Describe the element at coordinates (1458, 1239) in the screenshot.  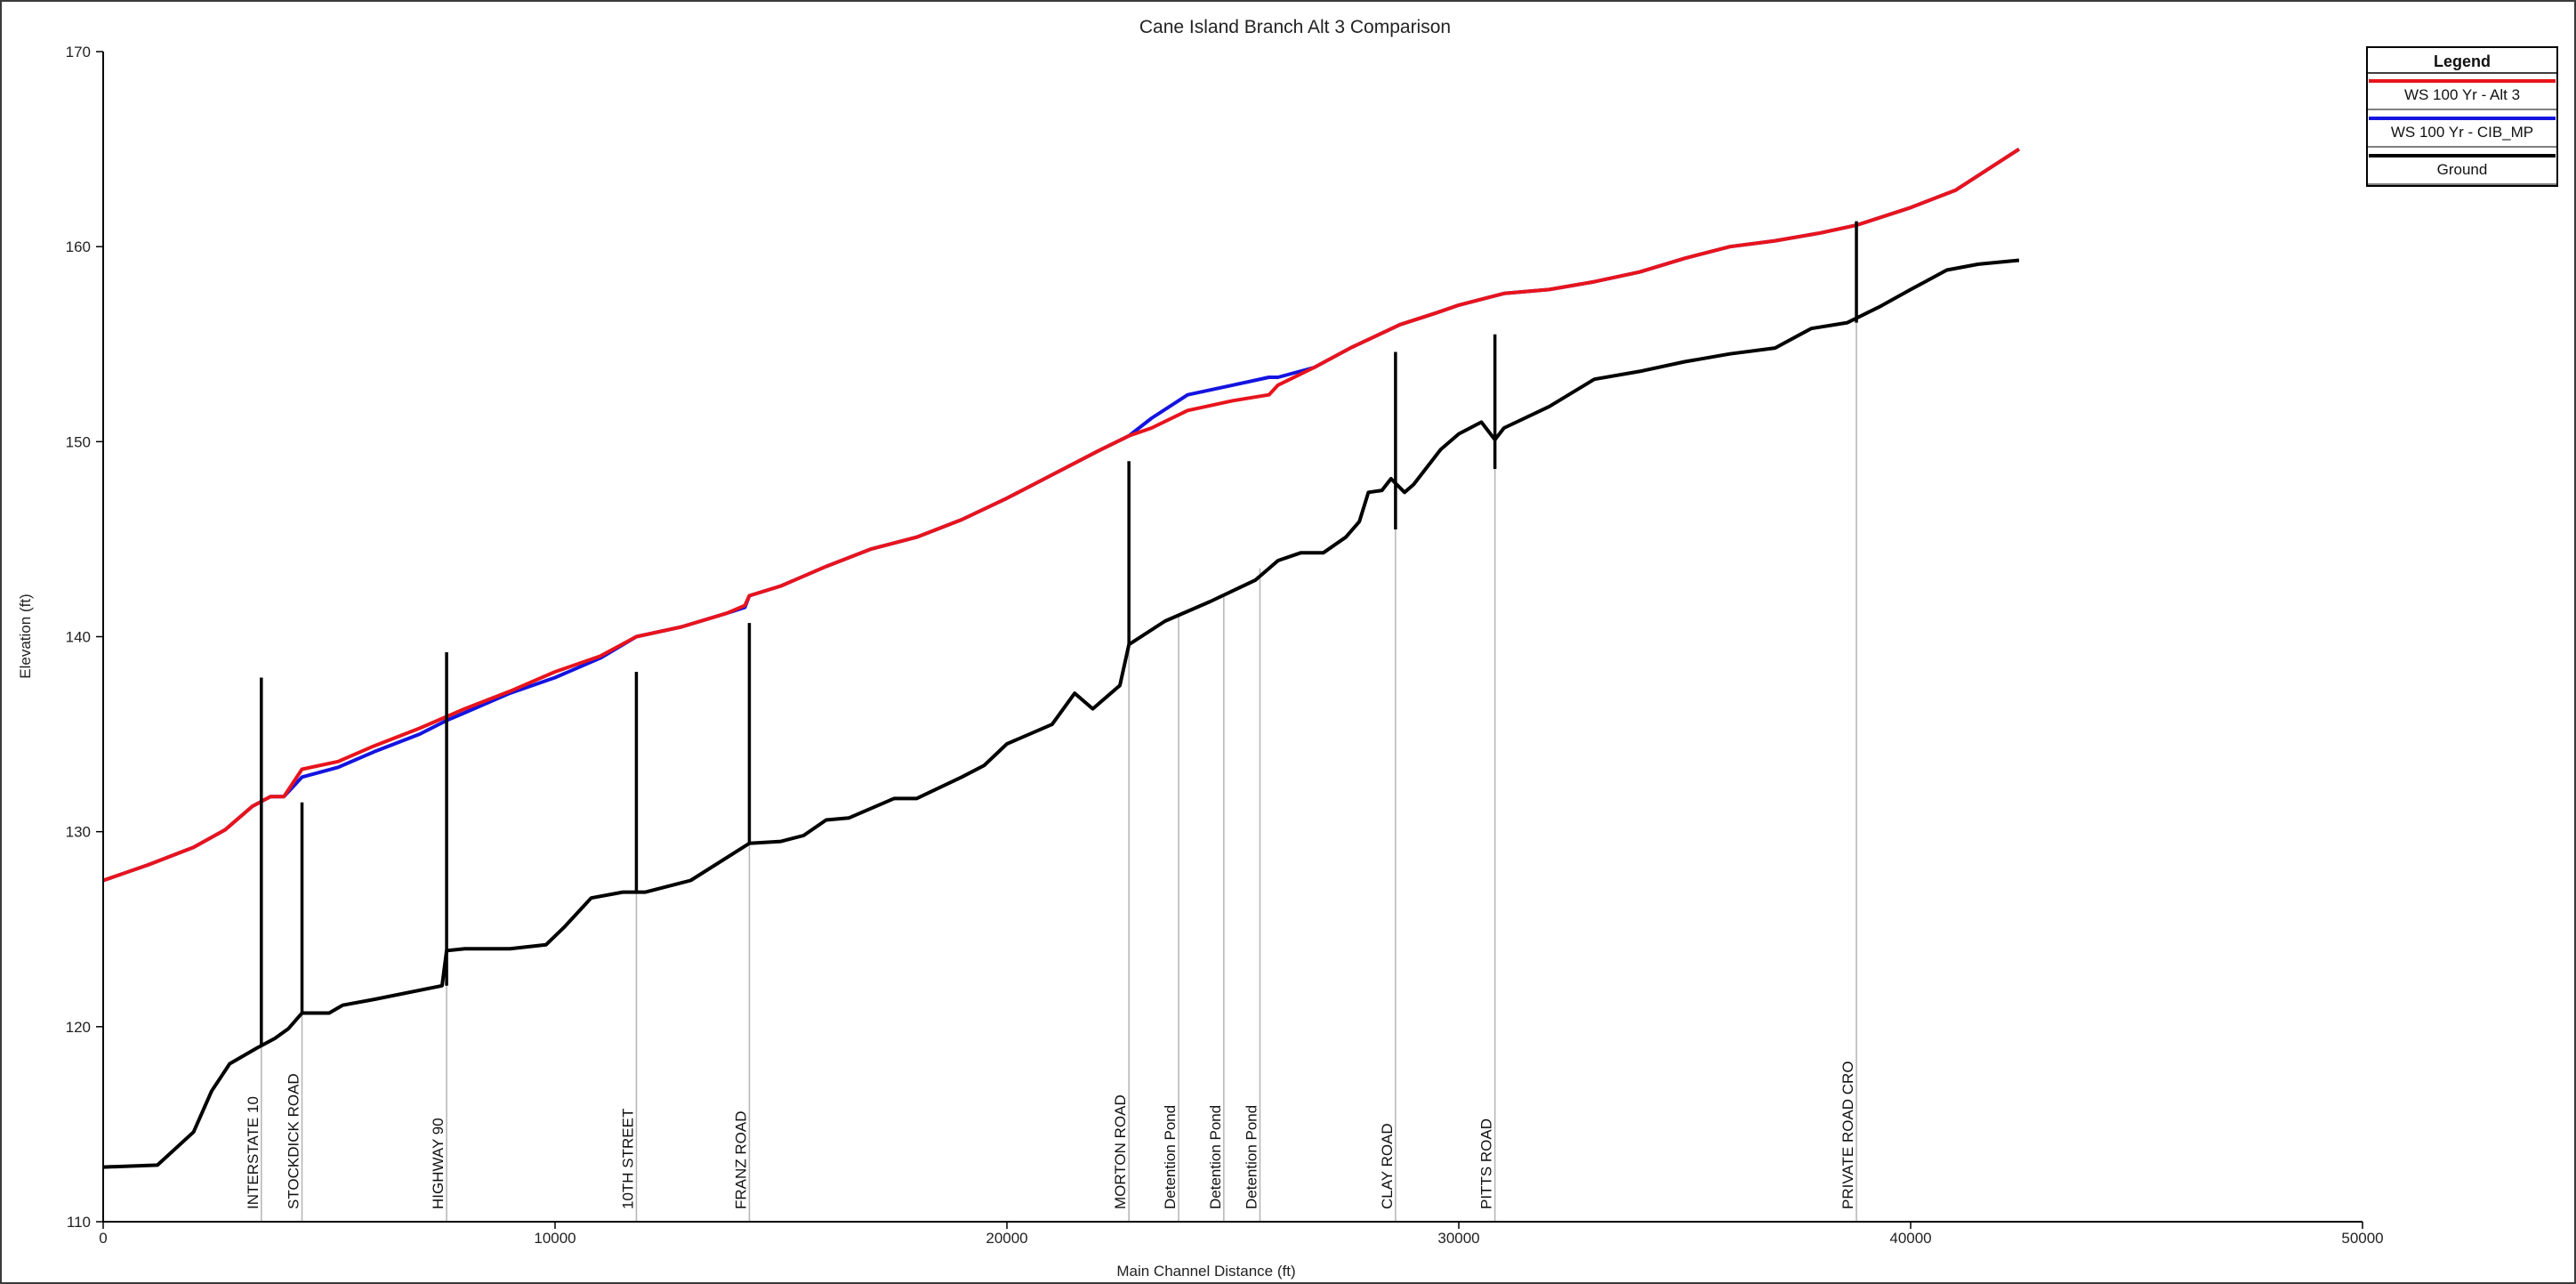
I see `x-tick-label: 30000` at that location.